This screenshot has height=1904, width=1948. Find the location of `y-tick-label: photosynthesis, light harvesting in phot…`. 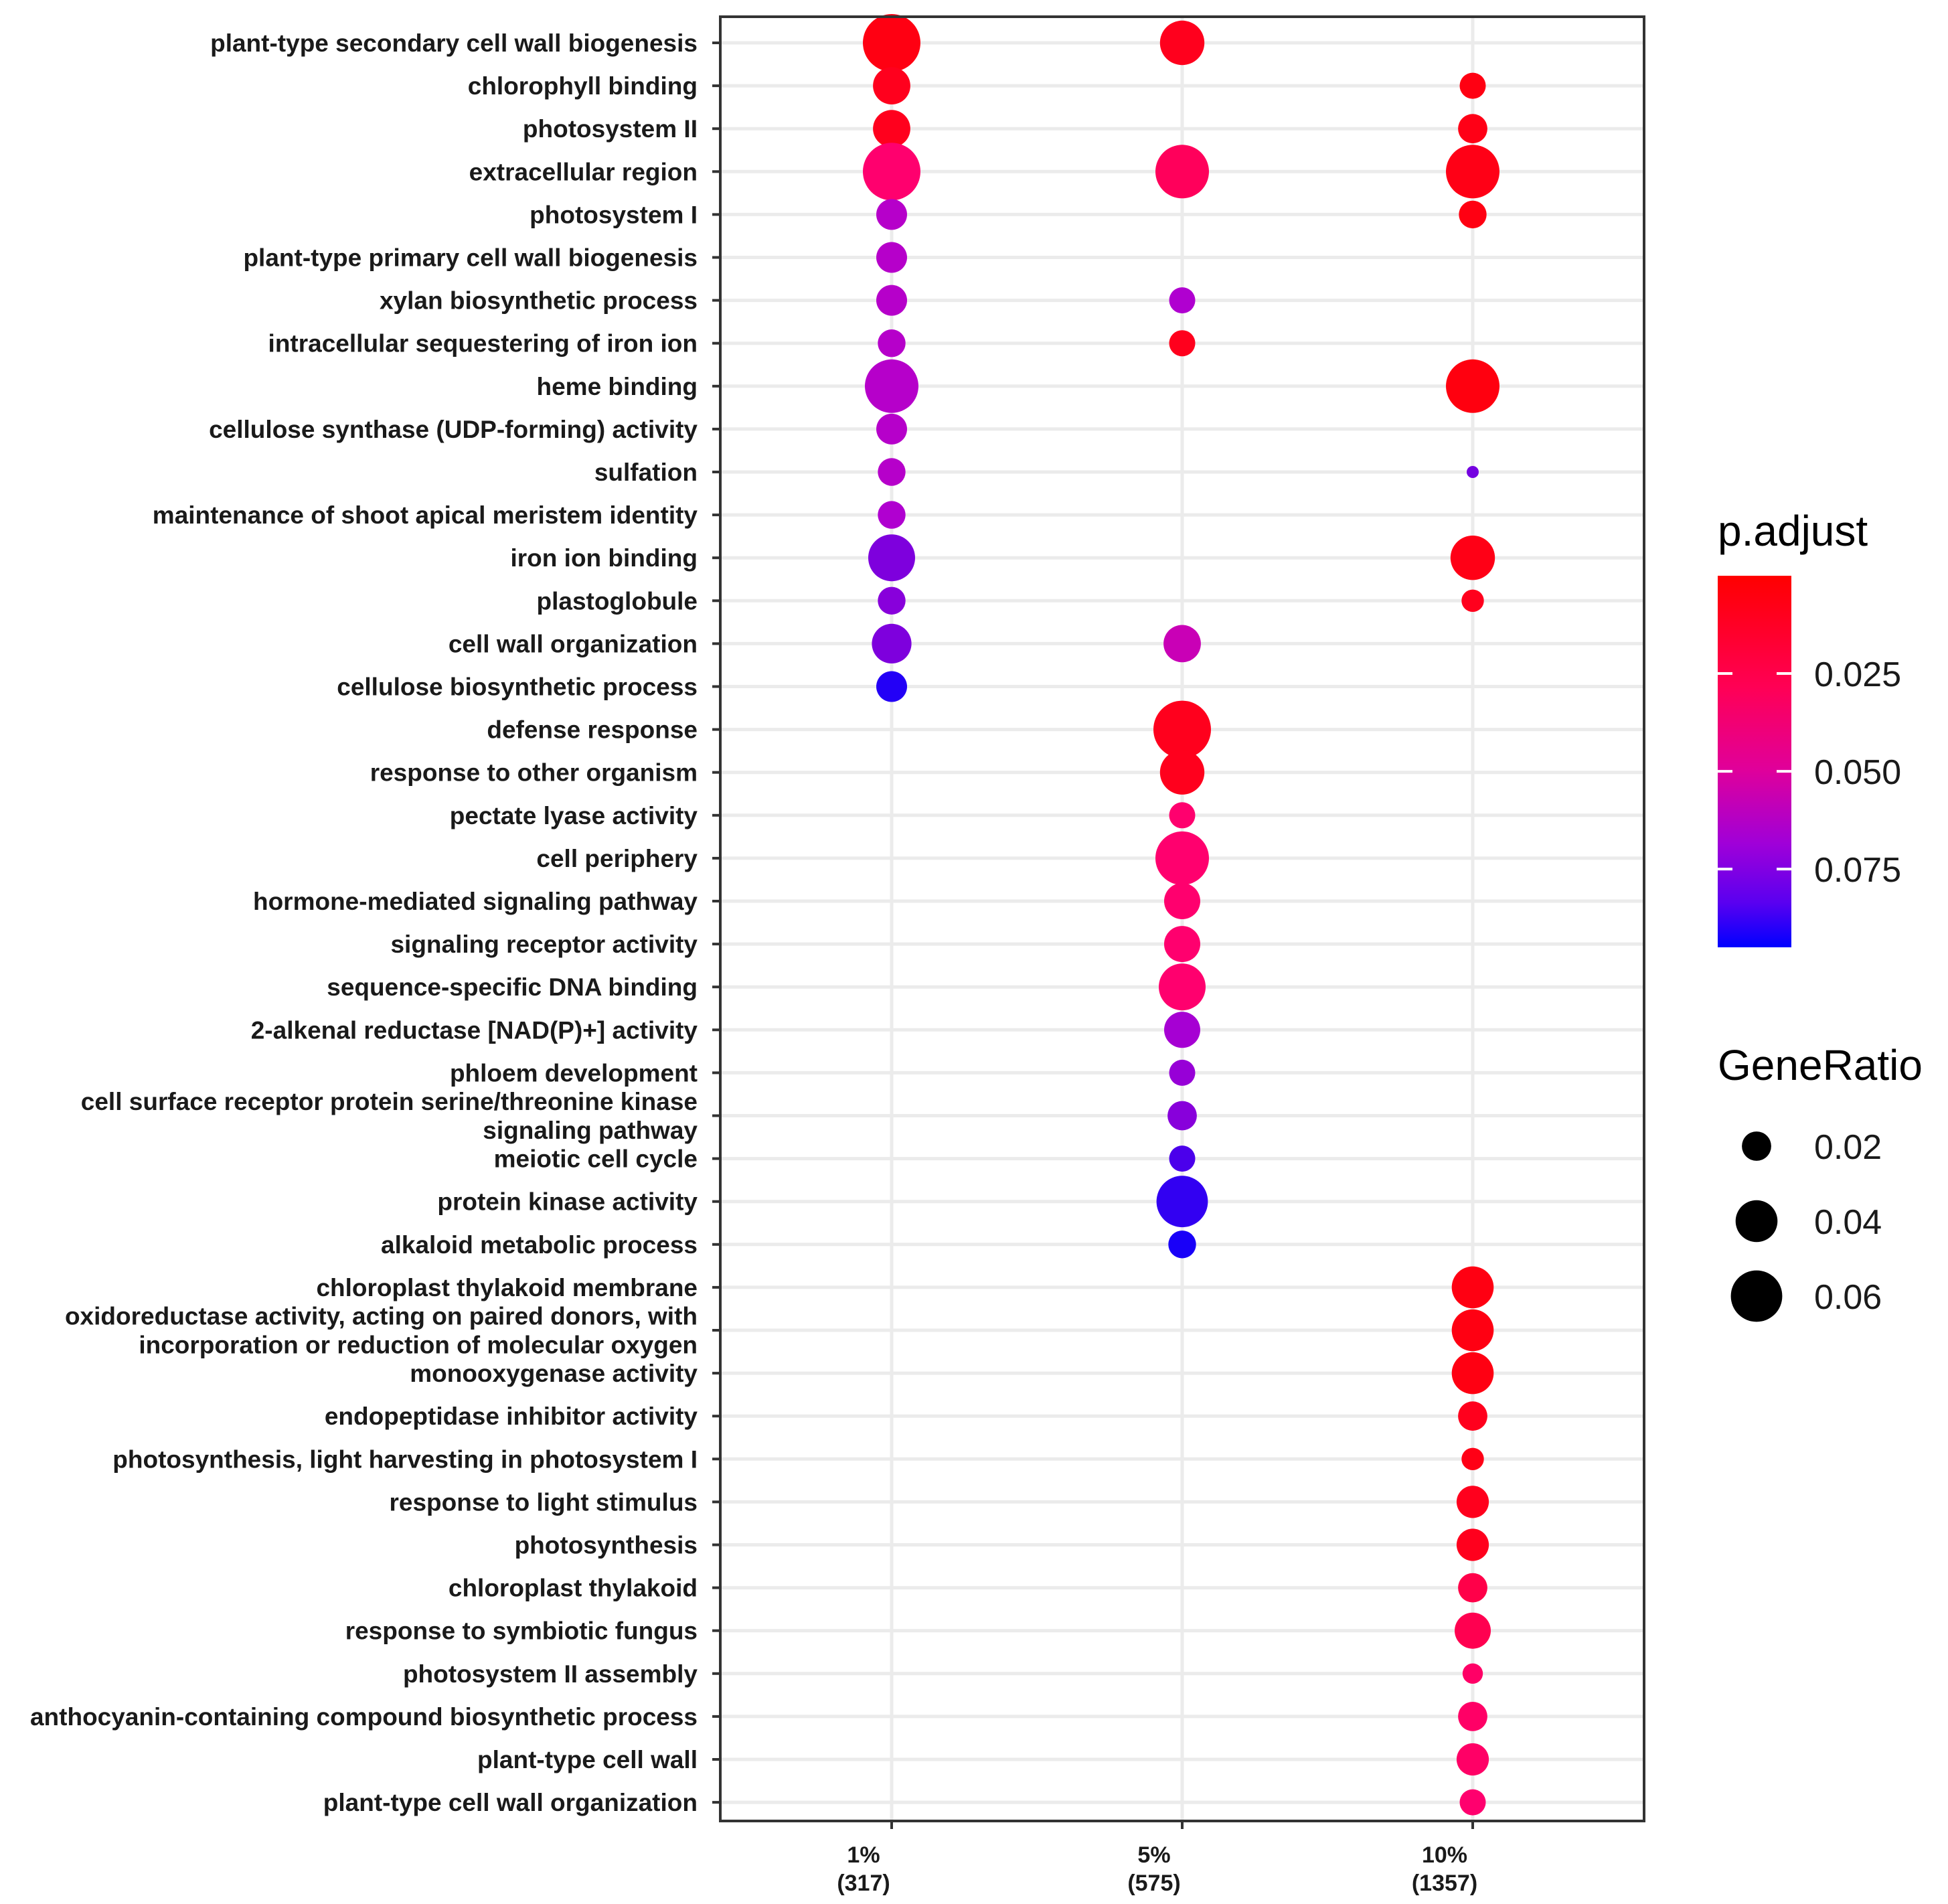

y-tick-label: photosynthesis, light harvesting in phot… is located at coordinates (405, 1459).